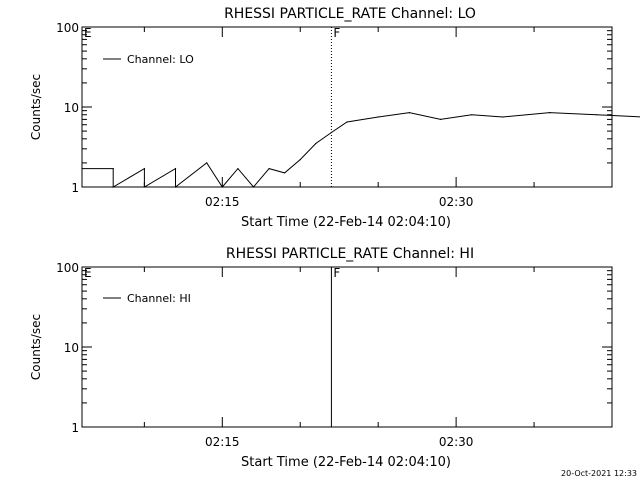  I want to click on chart-title: RHESSI PARTICLE_RATE Channel: HI, so click(350, 254).